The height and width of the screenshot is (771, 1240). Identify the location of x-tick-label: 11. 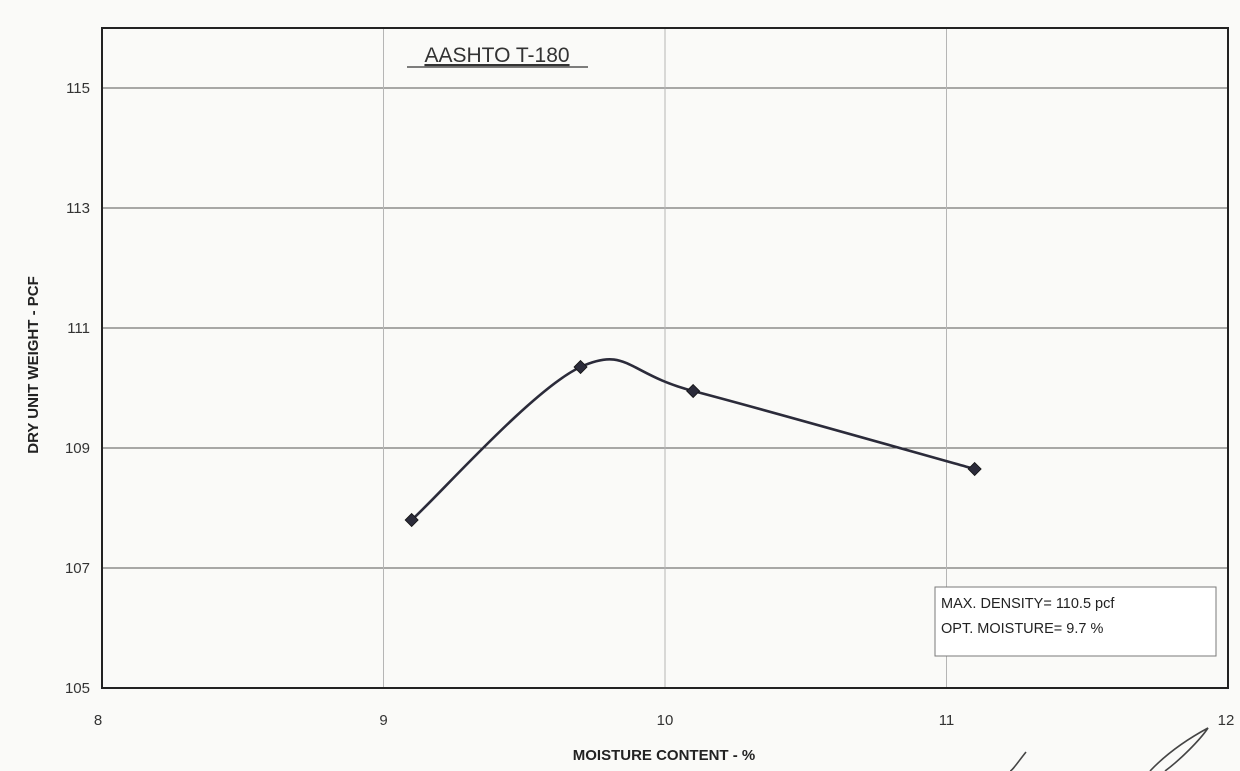
(947, 720).